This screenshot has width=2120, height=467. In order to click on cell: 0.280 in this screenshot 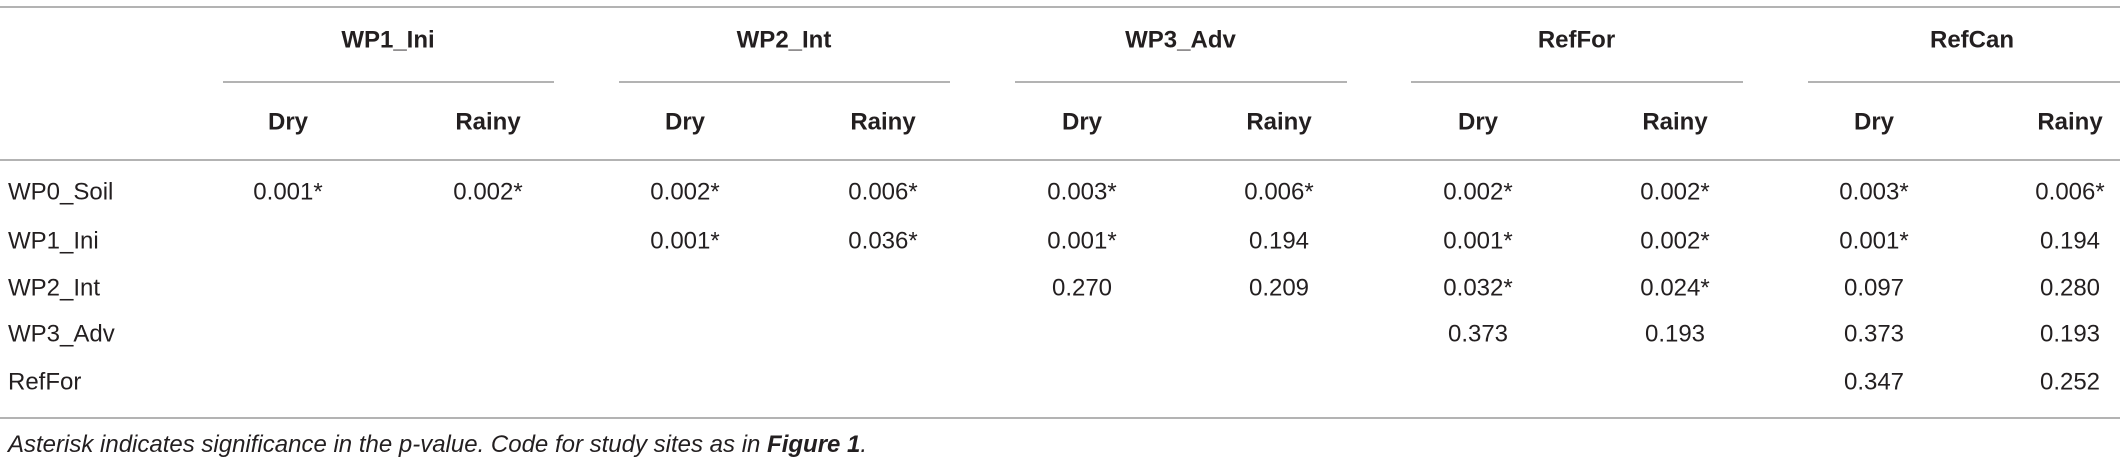, I will do `click(2070, 287)`.